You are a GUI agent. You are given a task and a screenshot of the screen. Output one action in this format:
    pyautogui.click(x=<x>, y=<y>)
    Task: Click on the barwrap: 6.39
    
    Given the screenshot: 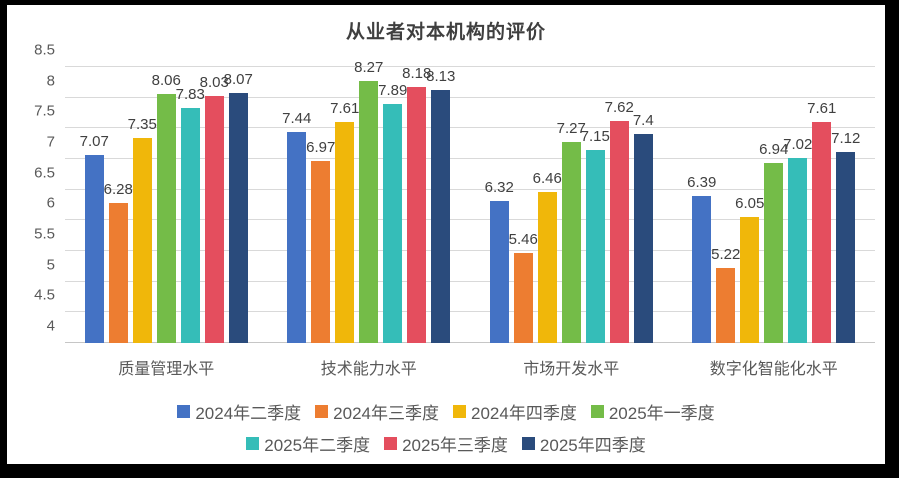 What is the action you would take?
    pyautogui.click(x=701, y=205)
    